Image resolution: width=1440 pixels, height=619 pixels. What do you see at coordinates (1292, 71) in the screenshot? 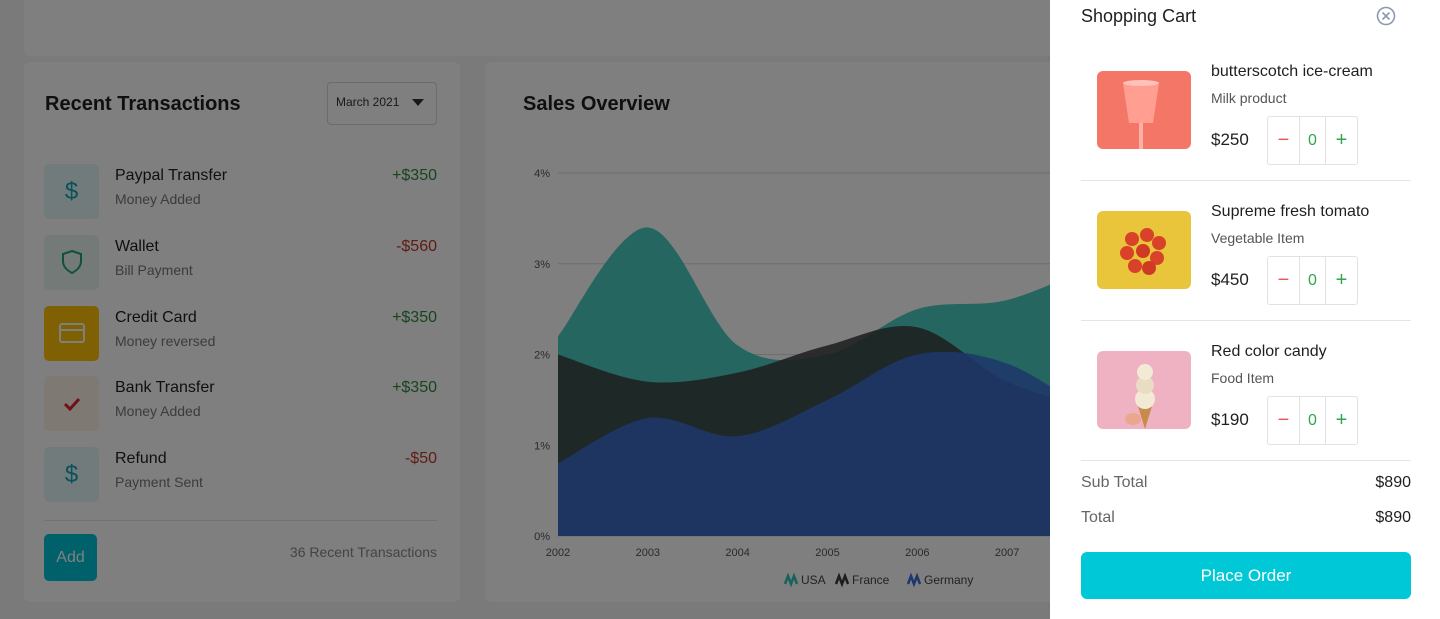
I see `cart-item-name: butterscotch ice-cream` at bounding box center [1292, 71].